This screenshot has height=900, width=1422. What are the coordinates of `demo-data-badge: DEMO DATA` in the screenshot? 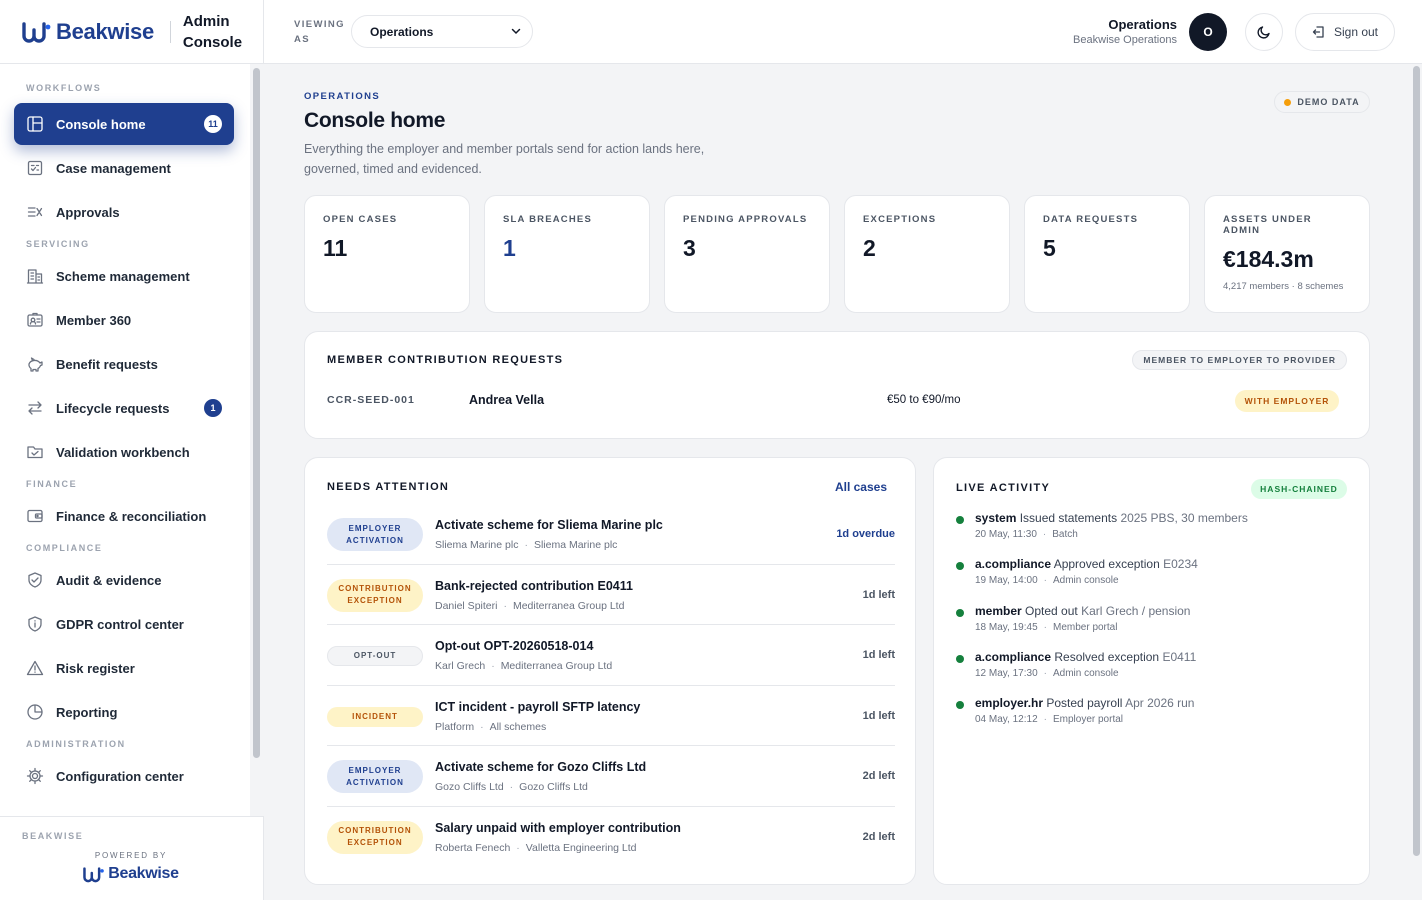 It's located at (1322, 102).